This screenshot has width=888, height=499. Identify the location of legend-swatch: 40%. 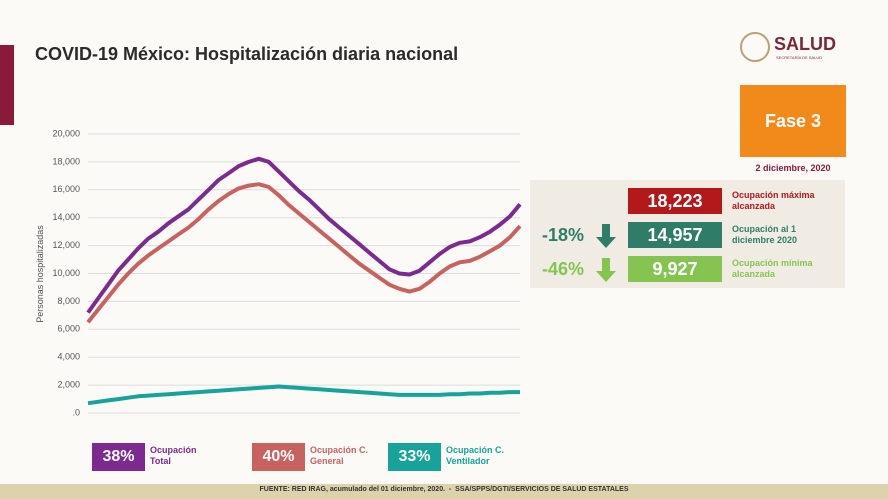
(278, 457).